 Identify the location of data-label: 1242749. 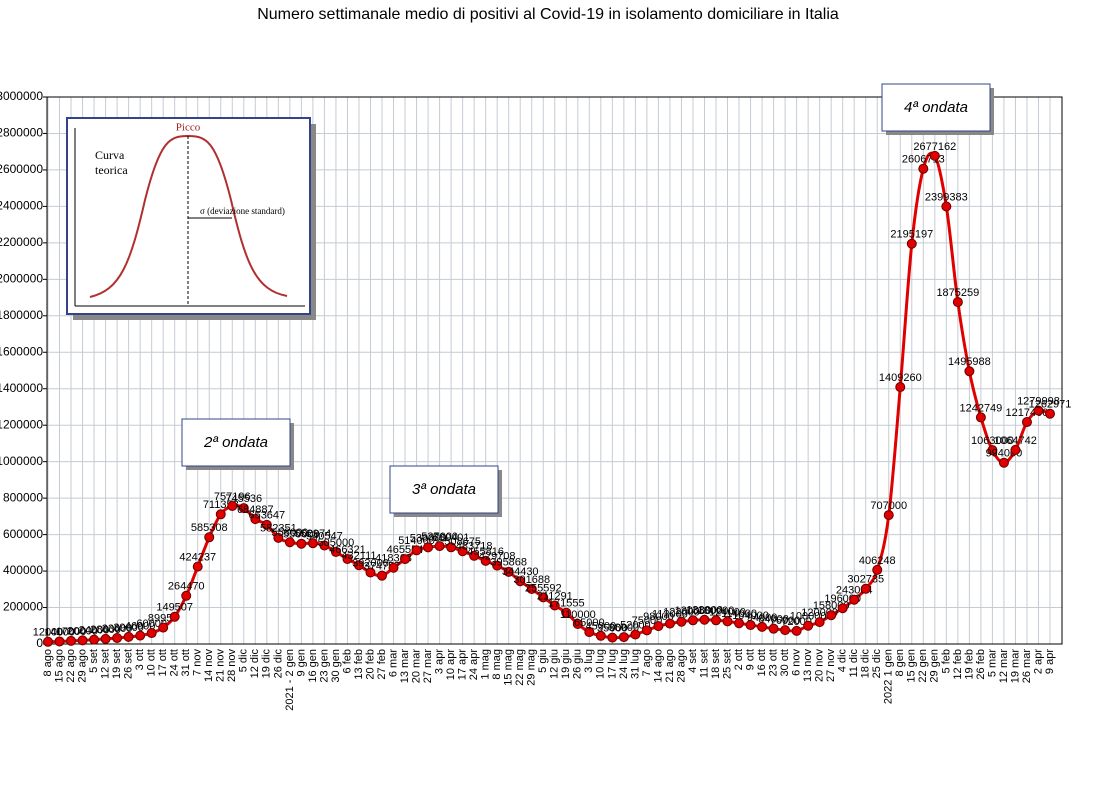
(980, 408).